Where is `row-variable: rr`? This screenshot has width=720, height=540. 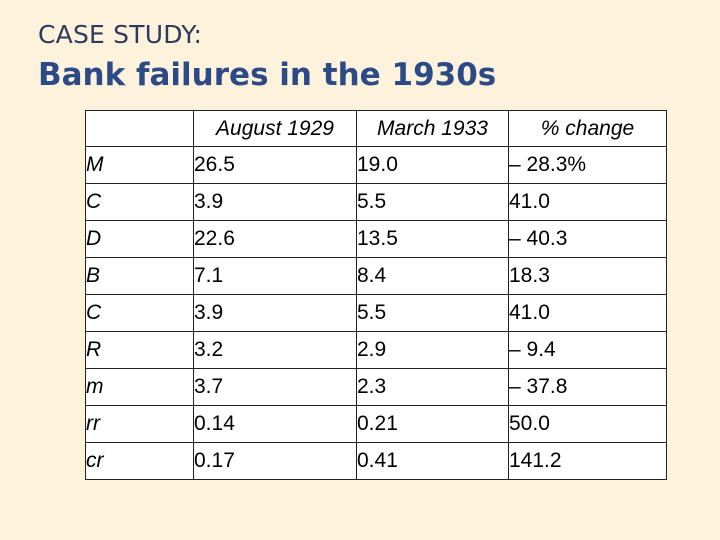 row-variable: rr is located at coordinates (139, 424).